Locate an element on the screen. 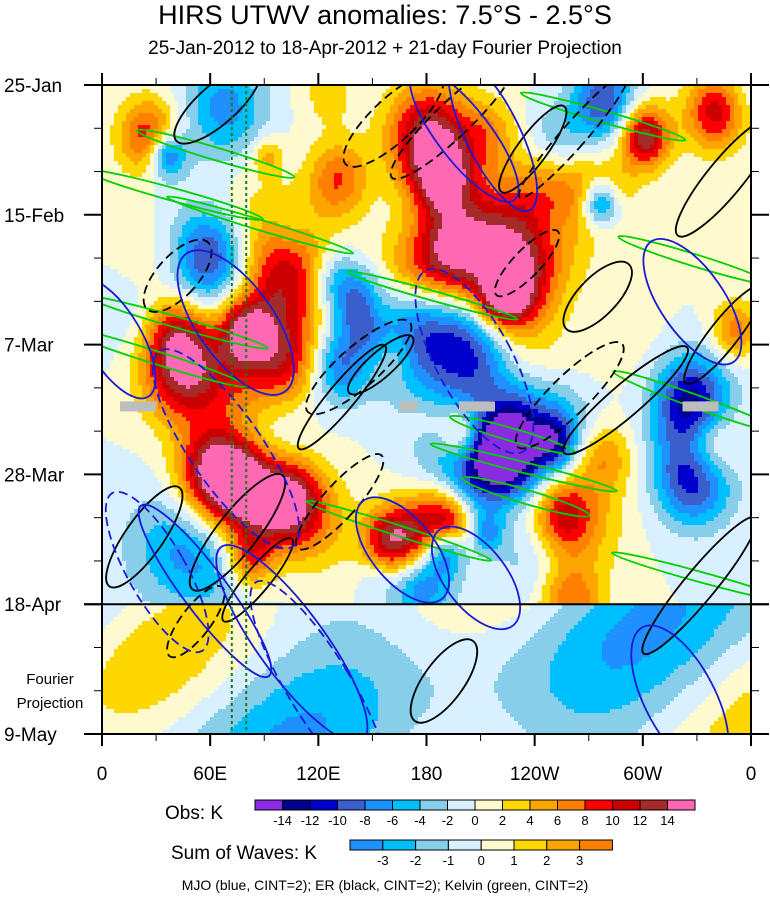 The width and height of the screenshot is (770, 899). obs-colorbar-tick-label: 0 is located at coordinates (474, 820).